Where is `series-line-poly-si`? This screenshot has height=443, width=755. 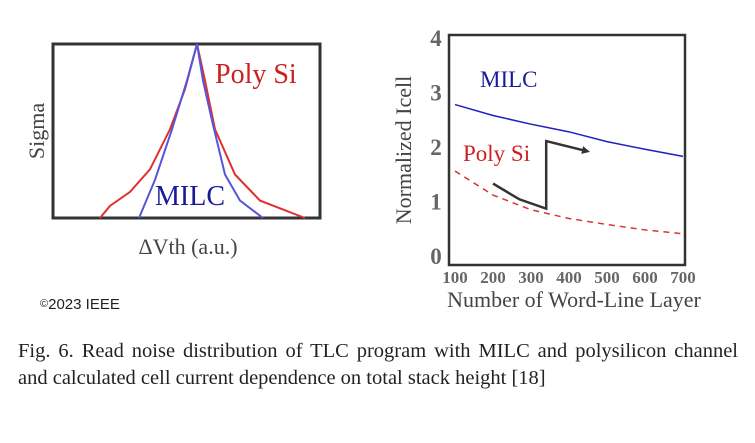 series-line-poly-si is located at coordinates (569, 202).